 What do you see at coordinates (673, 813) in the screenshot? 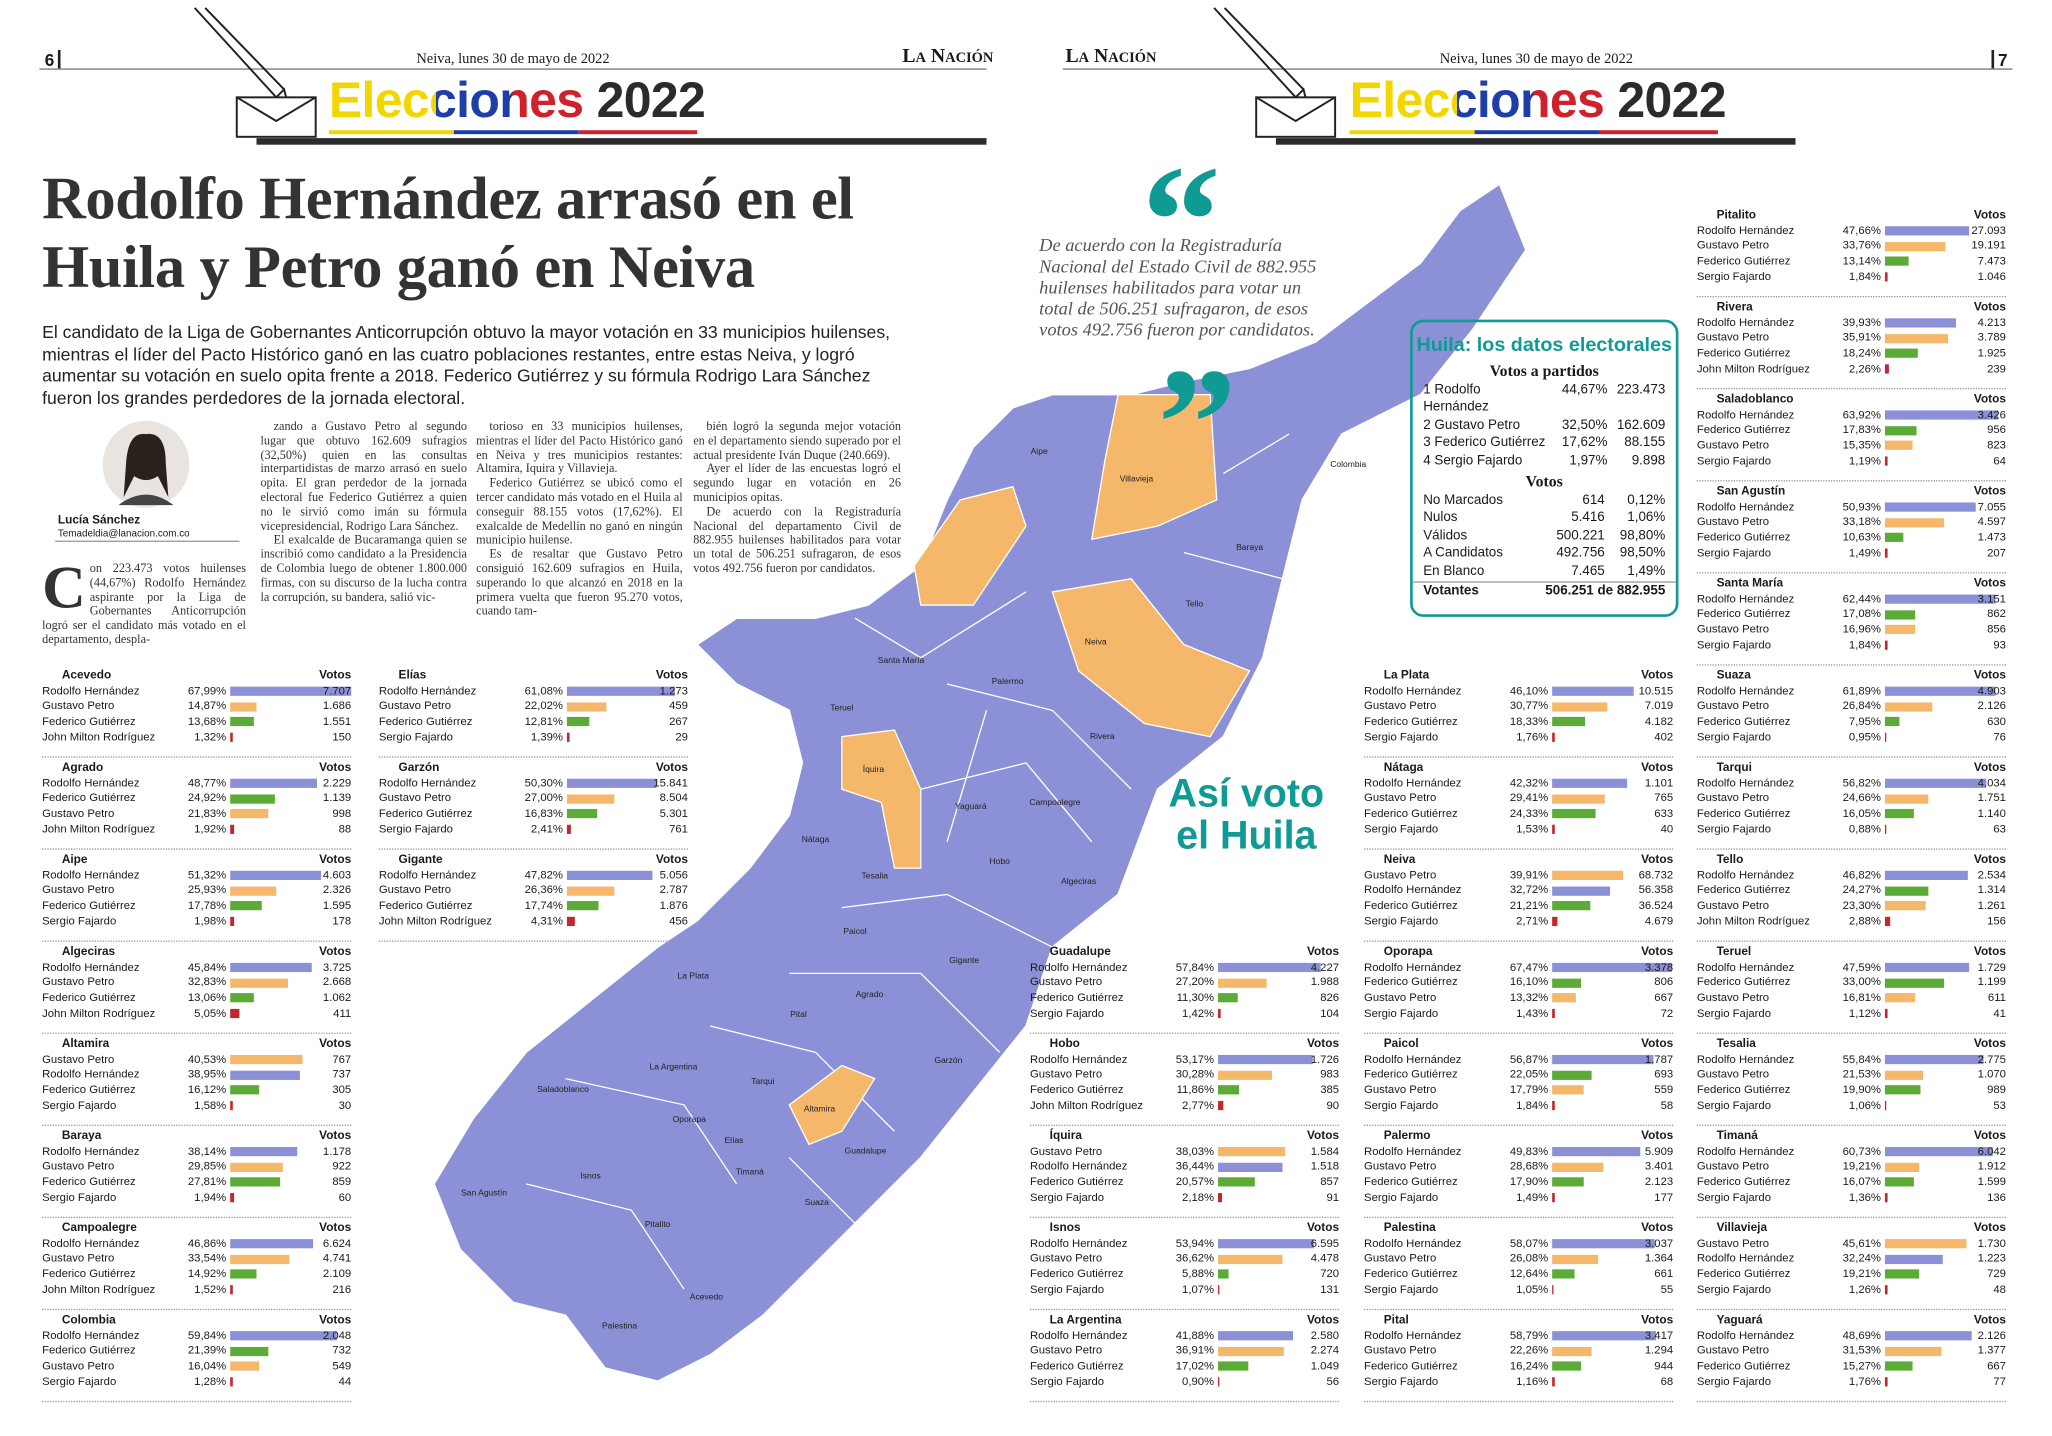
I see `vote-count: 5.301` at bounding box center [673, 813].